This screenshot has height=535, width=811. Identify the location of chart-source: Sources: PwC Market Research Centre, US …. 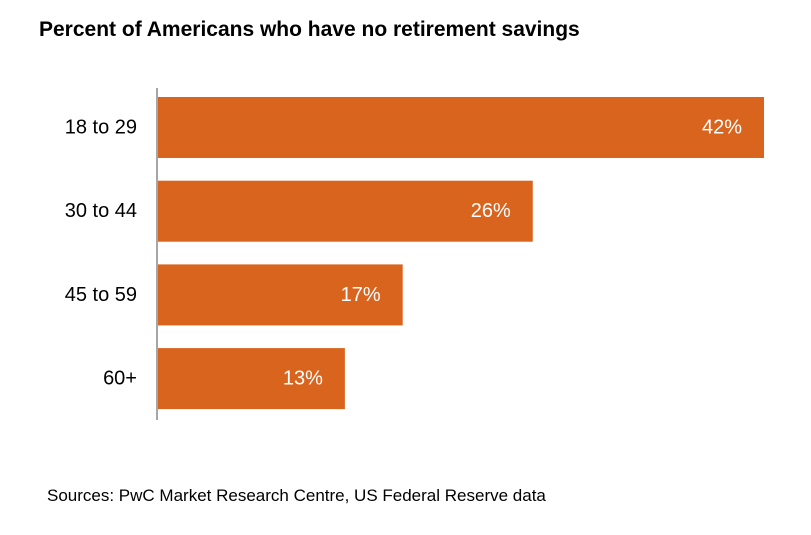
(296, 495).